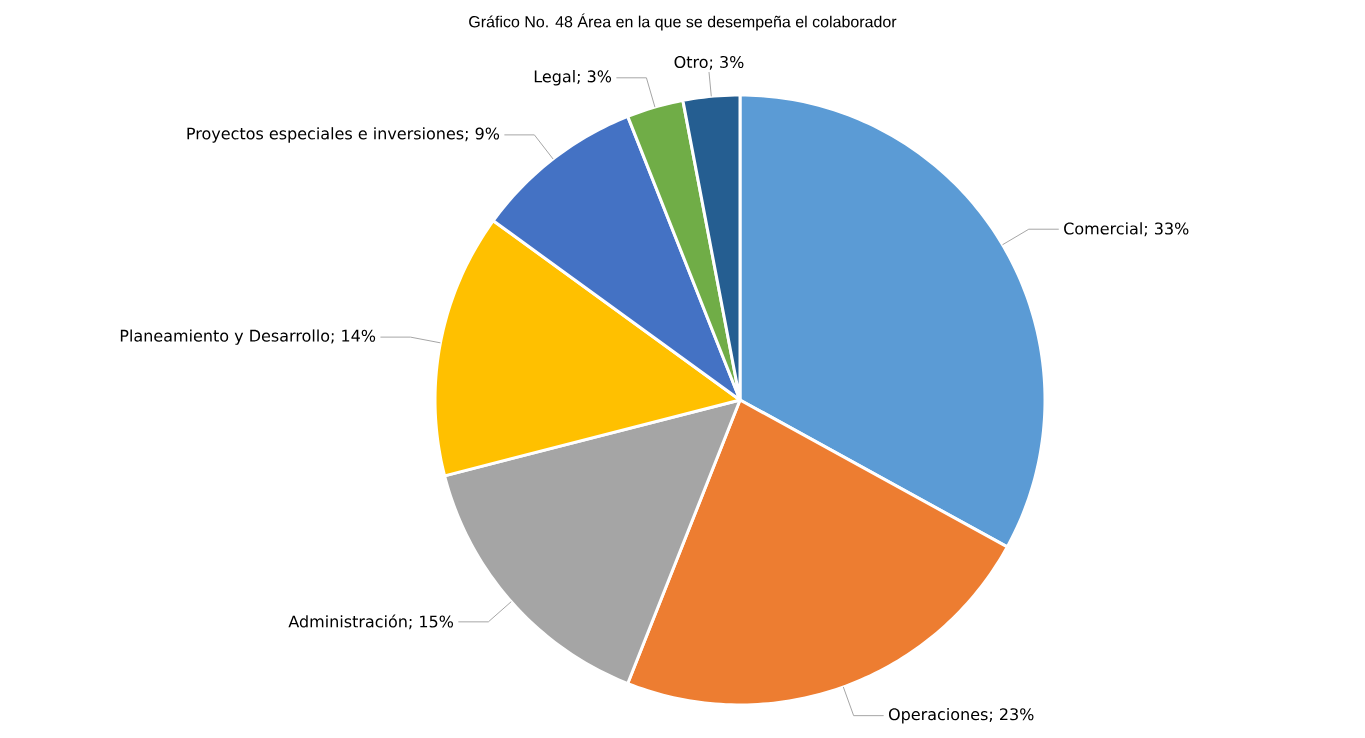  Describe the element at coordinates (347, 621) in the screenshot. I see `slice-label: Administración` at that location.